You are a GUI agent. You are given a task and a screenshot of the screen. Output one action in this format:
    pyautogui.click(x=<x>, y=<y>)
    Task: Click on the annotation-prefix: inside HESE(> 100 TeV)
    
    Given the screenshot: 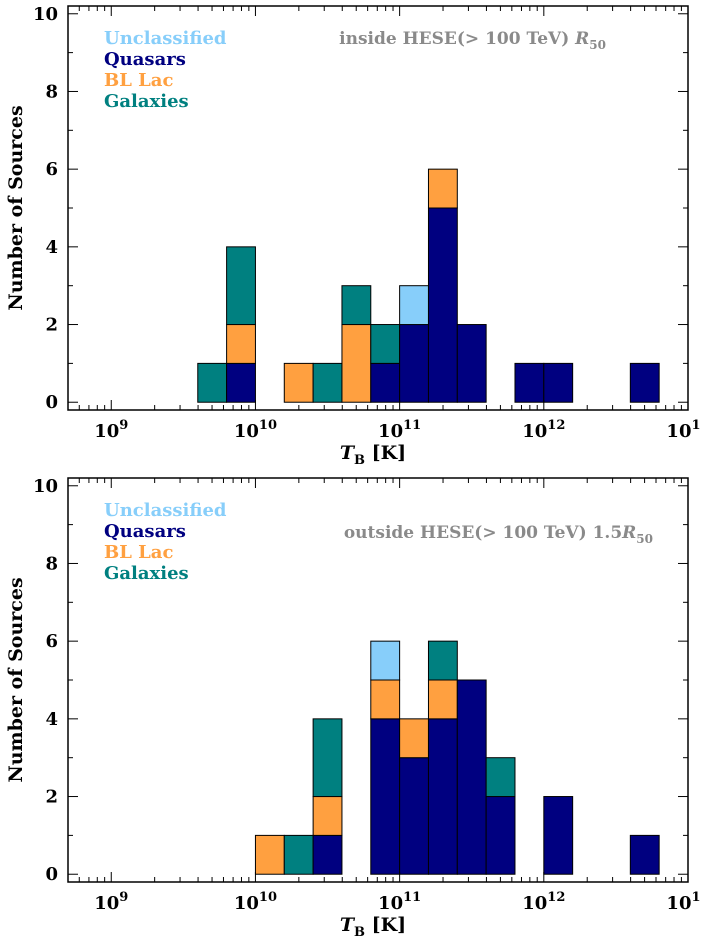 What is the action you would take?
    pyautogui.click(x=457, y=39)
    